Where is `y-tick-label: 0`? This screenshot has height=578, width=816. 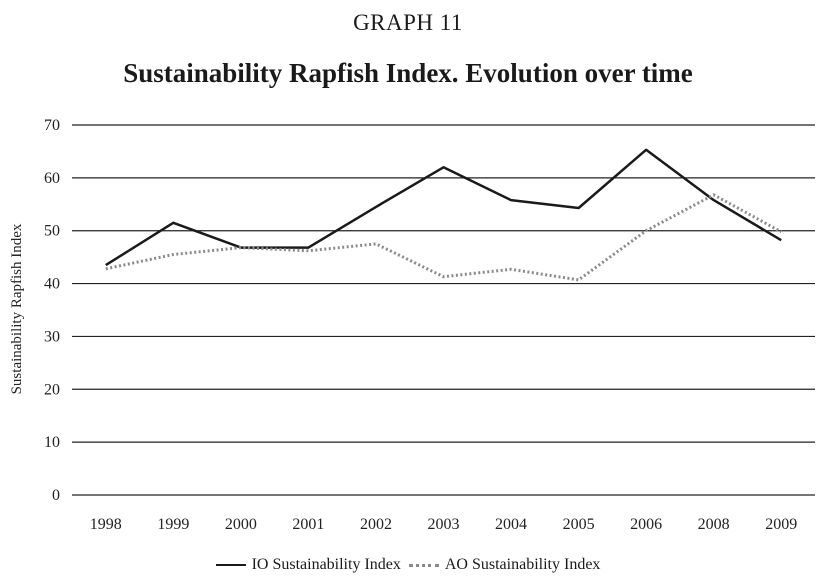 y-tick-label: 0 is located at coordinates (56, 495).